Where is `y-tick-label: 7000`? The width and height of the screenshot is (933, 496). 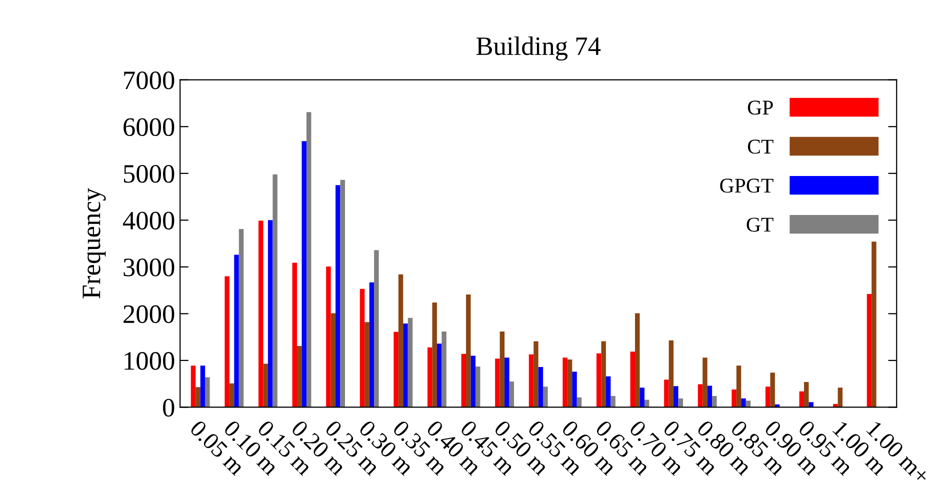 y-tick-label: 7000 is located at coordinates (149, 80).